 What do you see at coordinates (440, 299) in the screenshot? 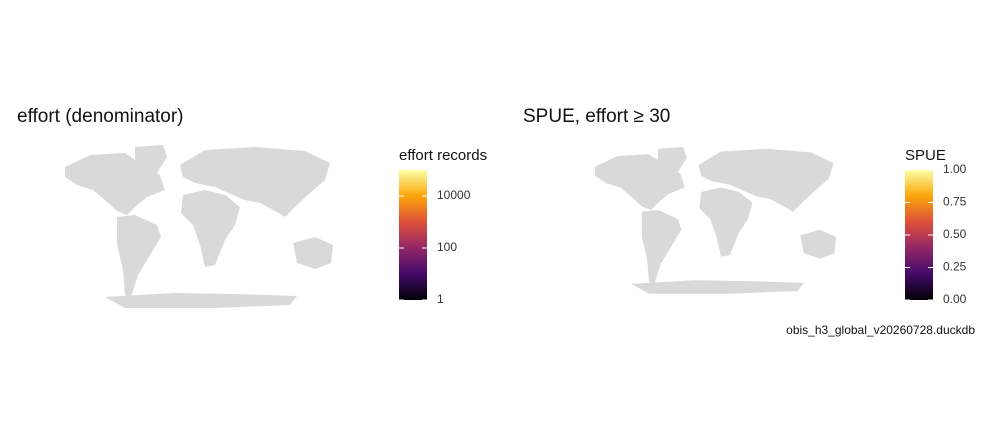
I see `tick-label: 1` at bounding box center [440, 299].